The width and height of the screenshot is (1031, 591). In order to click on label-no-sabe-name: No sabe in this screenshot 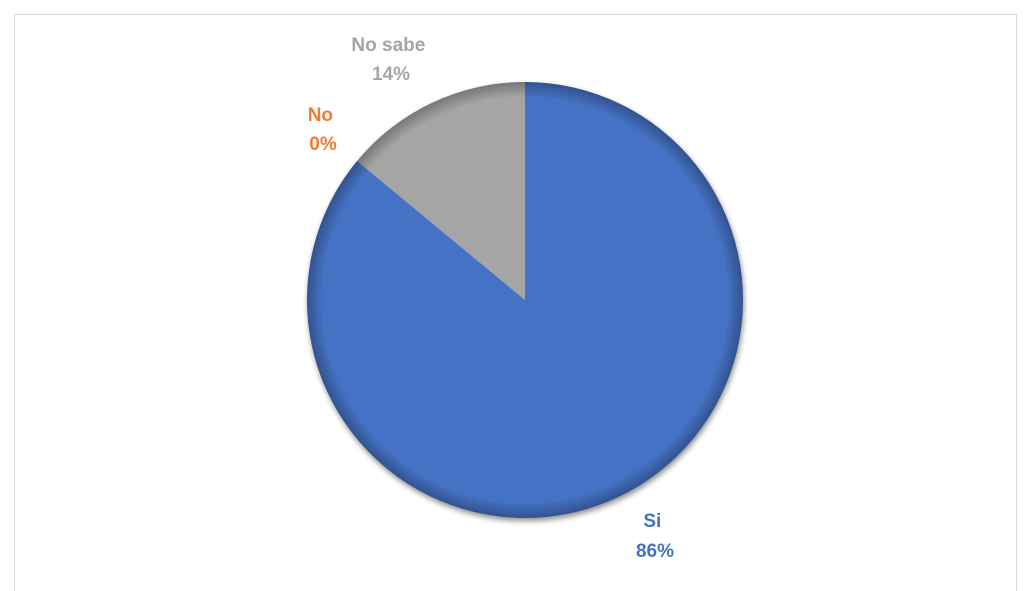, I will do `click(388, 45)`.